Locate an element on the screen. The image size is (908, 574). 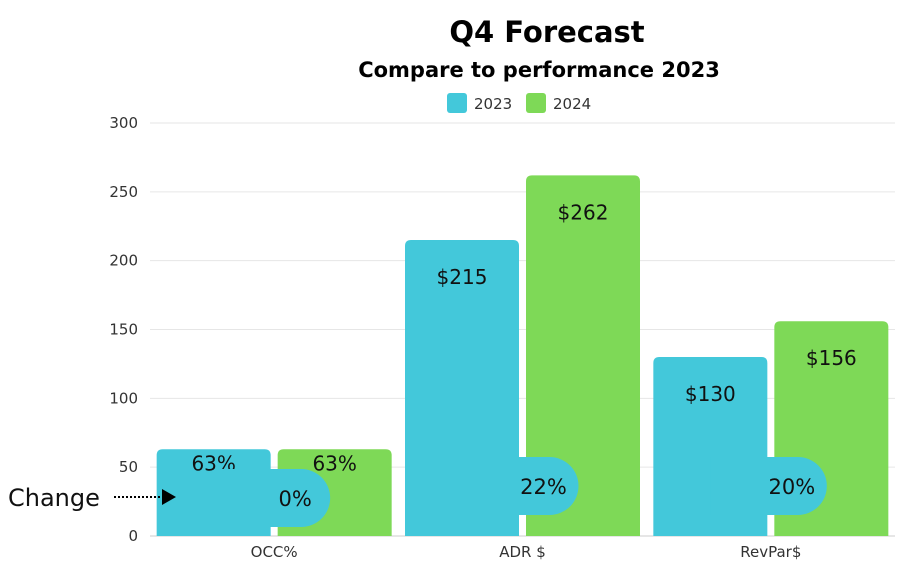
change-value: 0% is located at coordinates (295, 499).